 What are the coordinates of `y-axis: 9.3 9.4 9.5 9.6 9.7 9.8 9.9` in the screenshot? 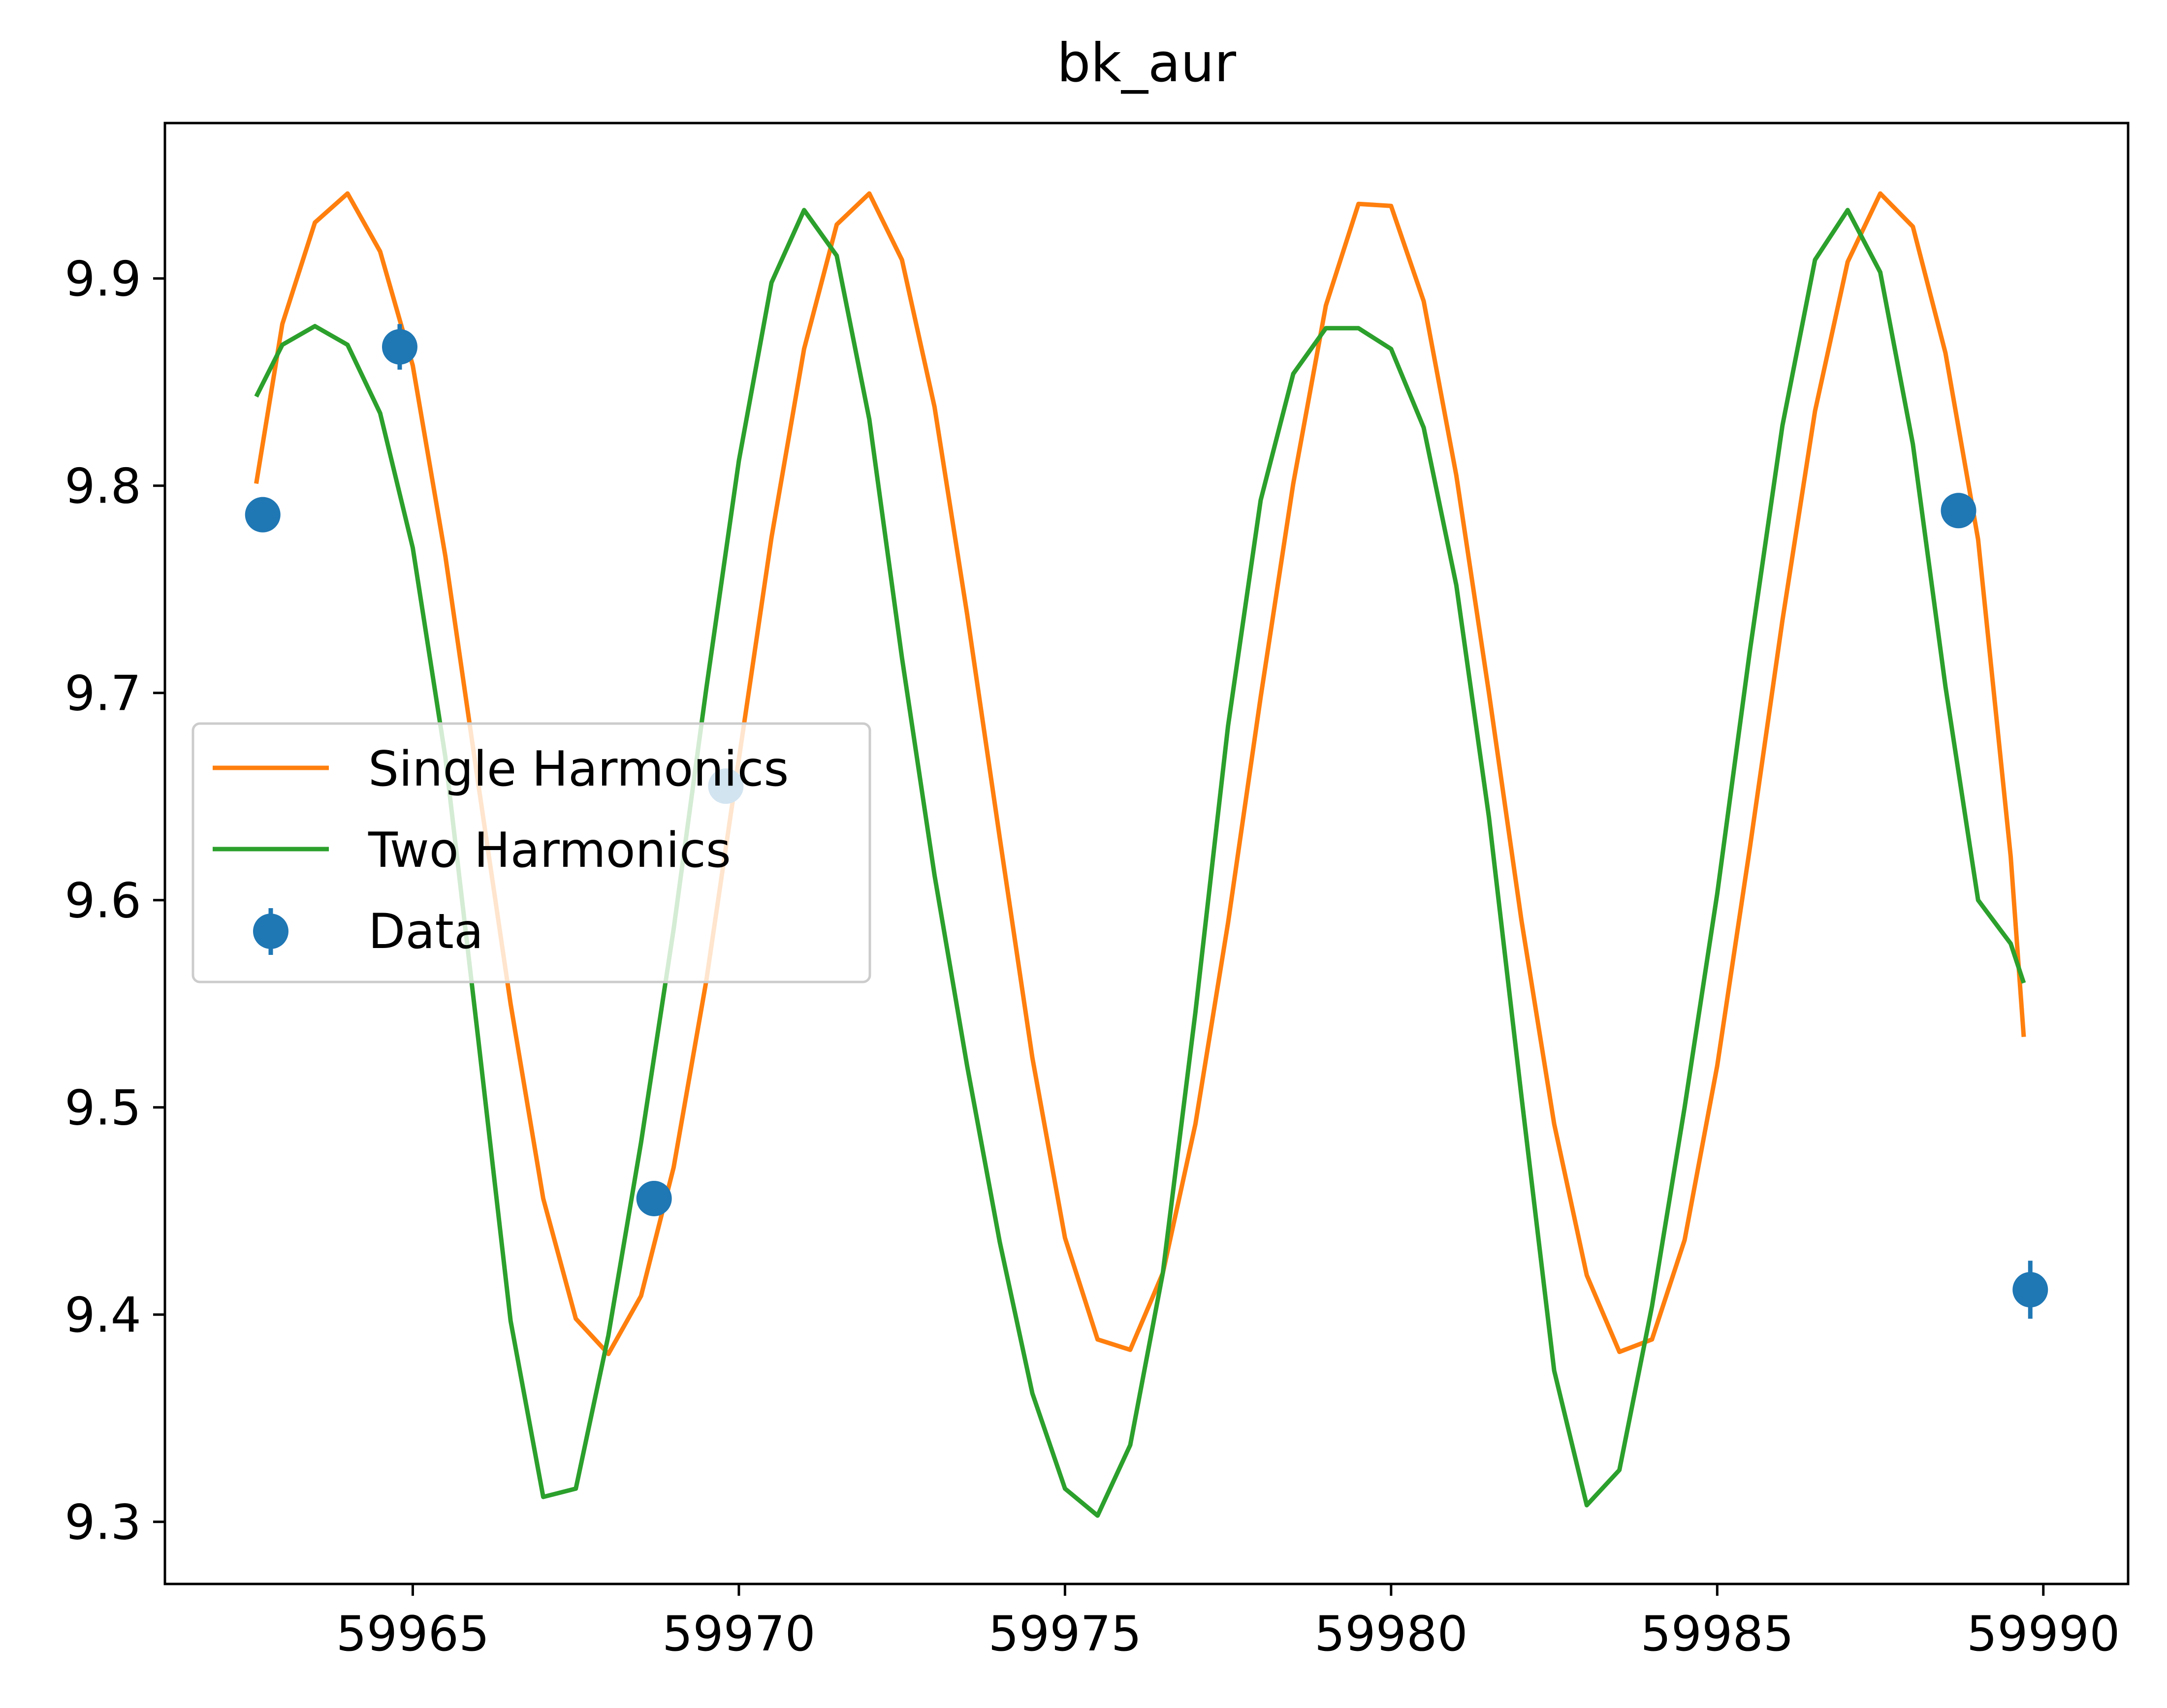 It's located at (115, 901).